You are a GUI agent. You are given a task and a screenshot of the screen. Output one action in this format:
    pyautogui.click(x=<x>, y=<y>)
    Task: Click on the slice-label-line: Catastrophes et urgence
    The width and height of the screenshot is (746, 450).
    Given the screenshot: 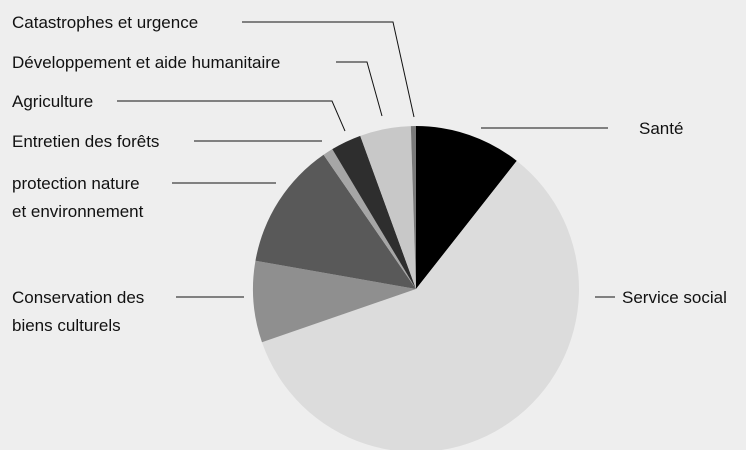 What is the action you would take?
    pyautogui.click(x=105, y=22)
    